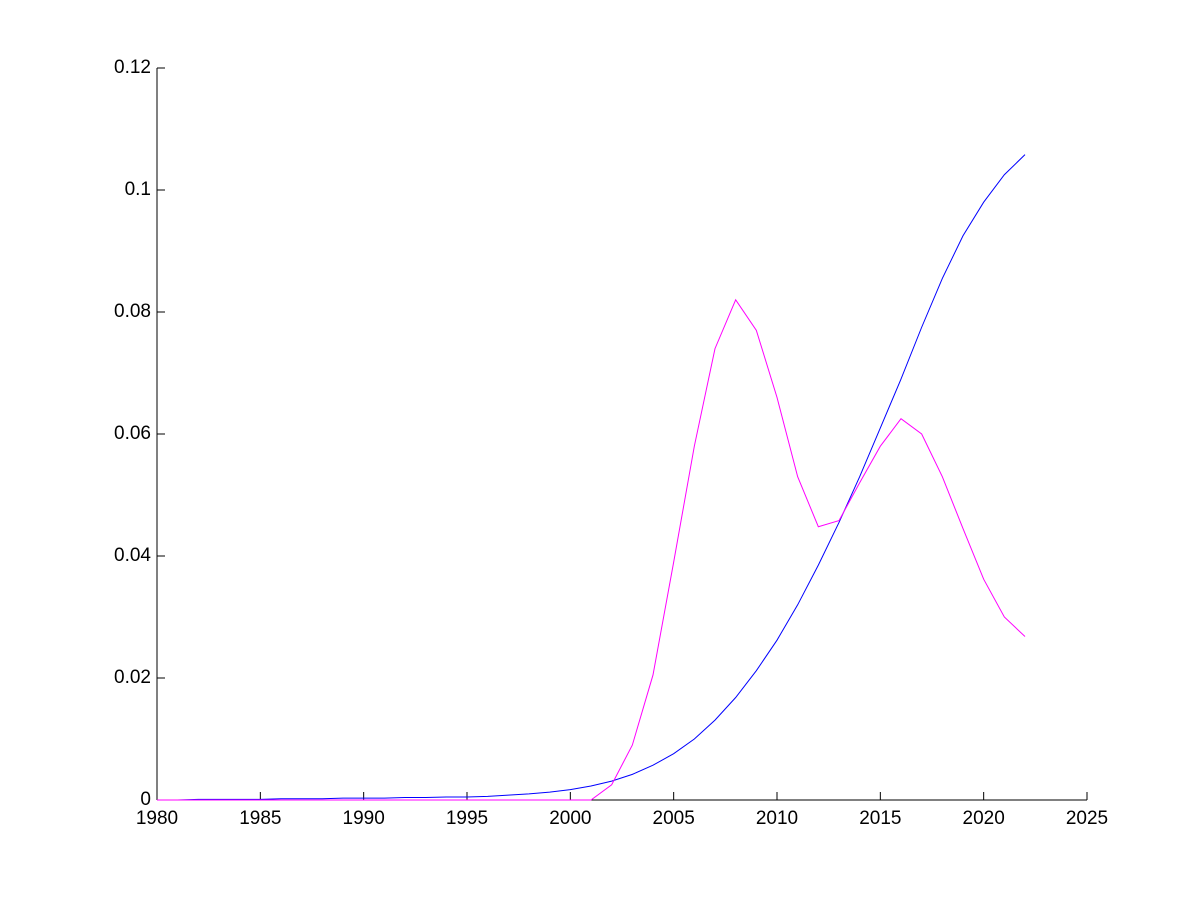 This screenshot has width=1200, height=900. Describe the element at coordinates (157, 818) in the screenshot. I see `x-tick-label: 1980` at that location.